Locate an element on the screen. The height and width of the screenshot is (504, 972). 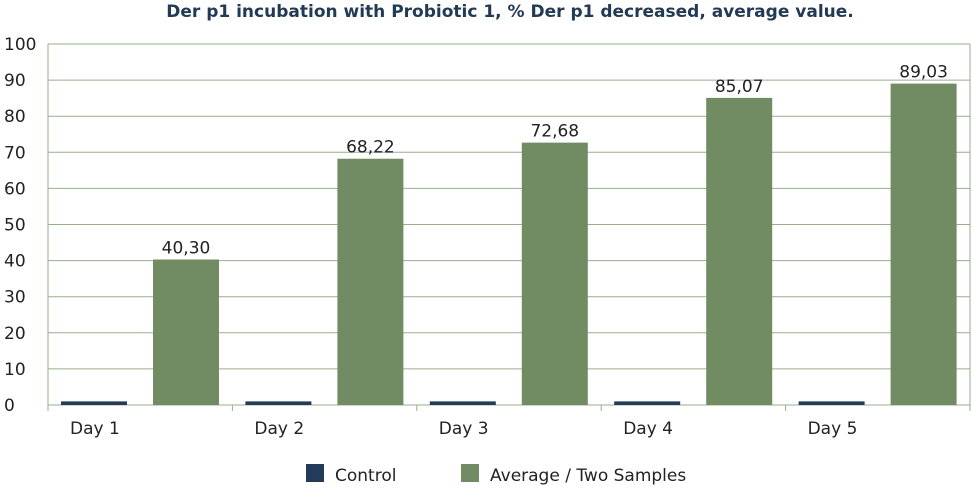
y-tick-label: 40 is located at coordinates (15, 262).